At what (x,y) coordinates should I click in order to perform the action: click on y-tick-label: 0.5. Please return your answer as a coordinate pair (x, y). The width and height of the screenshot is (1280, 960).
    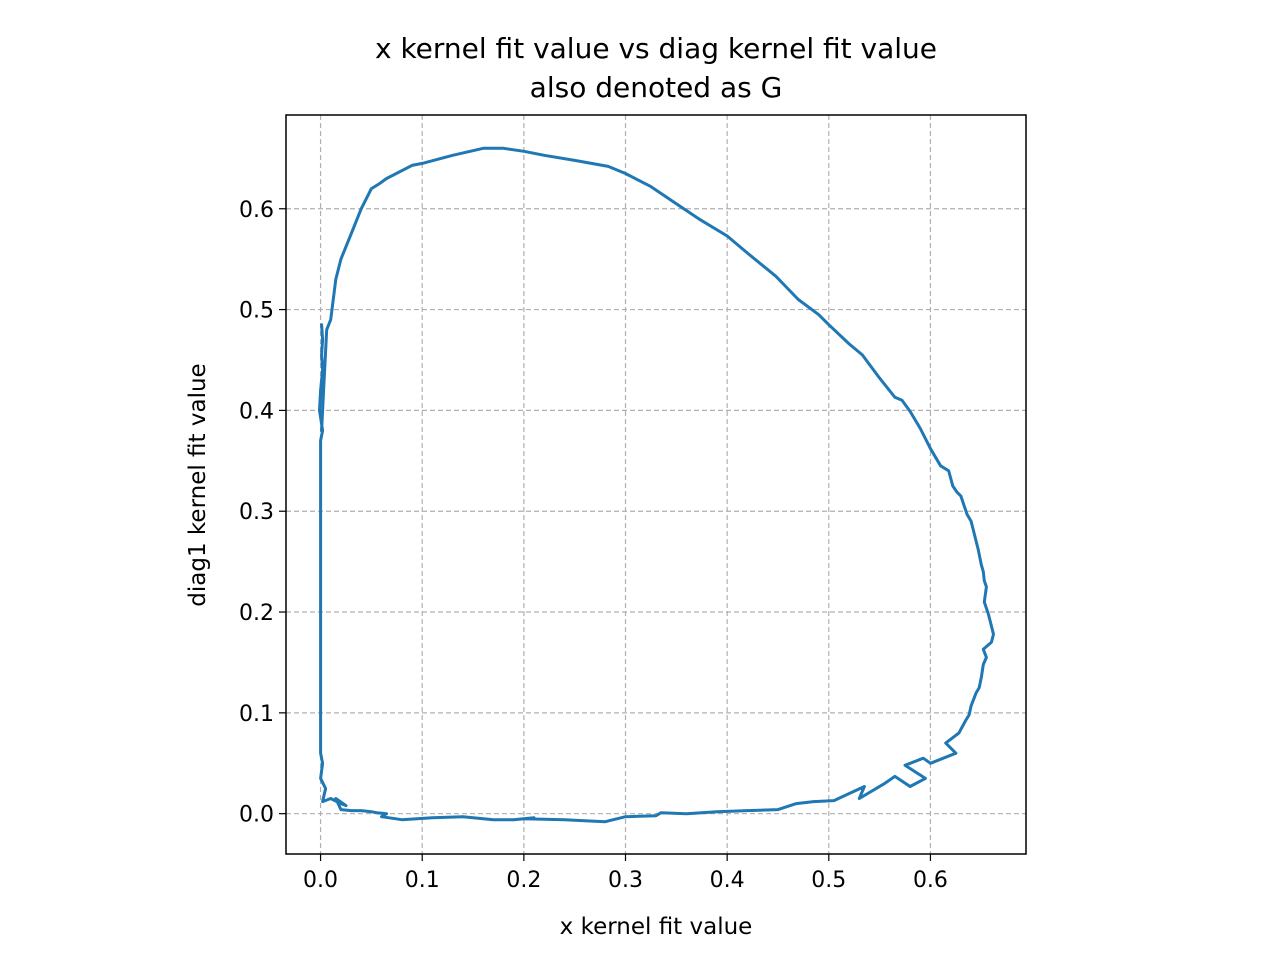
    Looking at the image, I should click on (256, 311).